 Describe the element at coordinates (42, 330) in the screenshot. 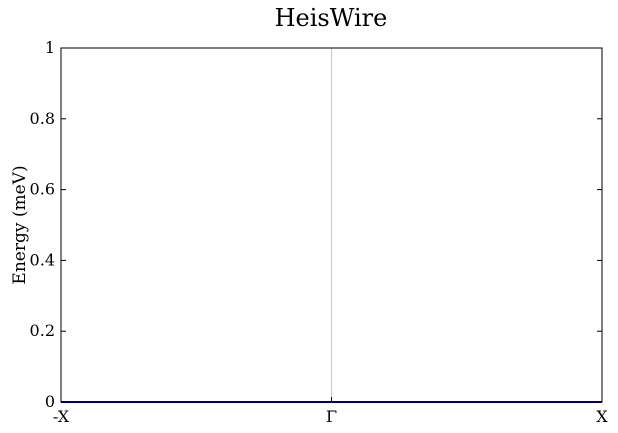

I see `y-tick-label: 0.2` at that location.